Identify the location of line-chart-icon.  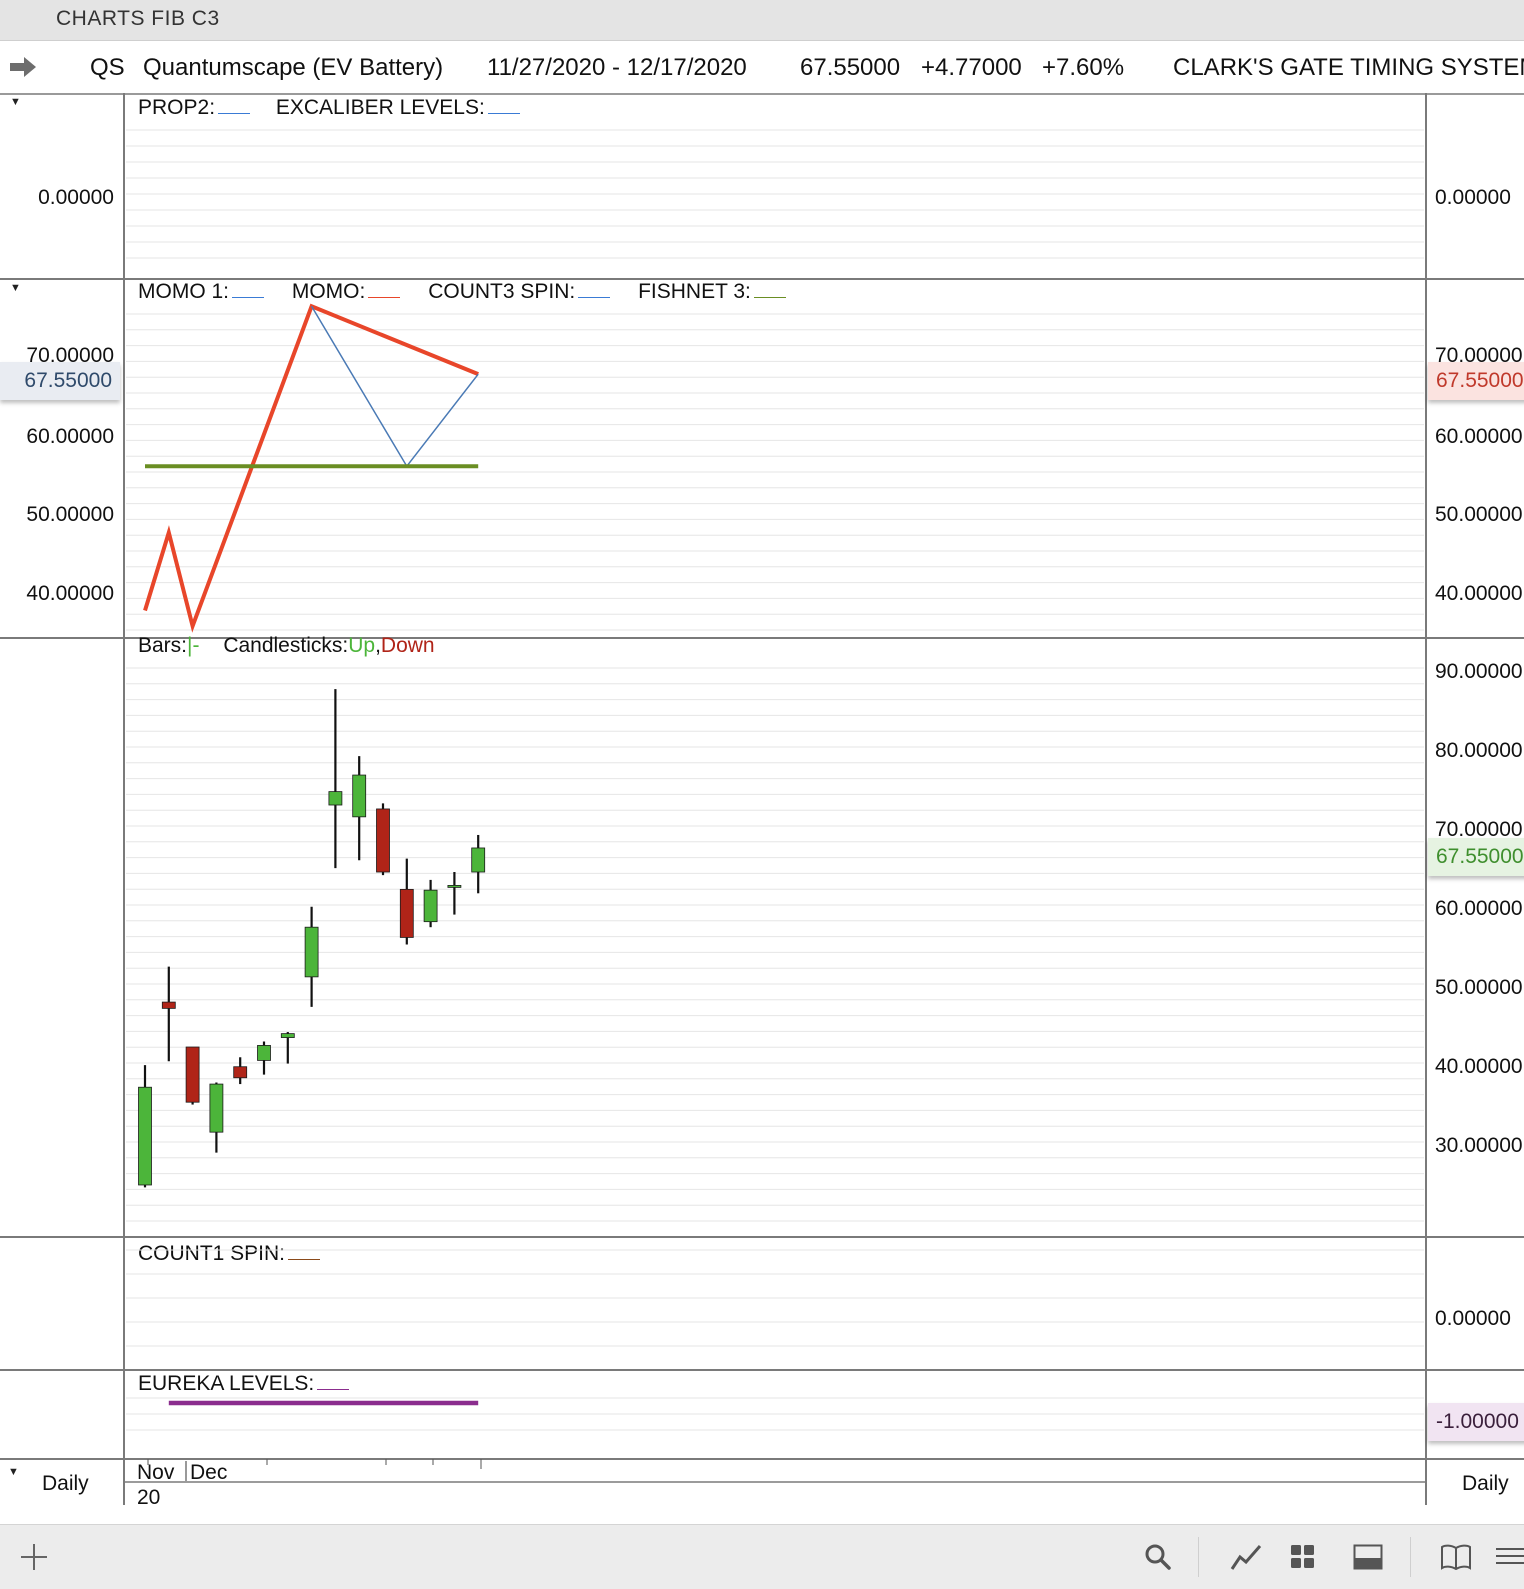
(1246, 1557).